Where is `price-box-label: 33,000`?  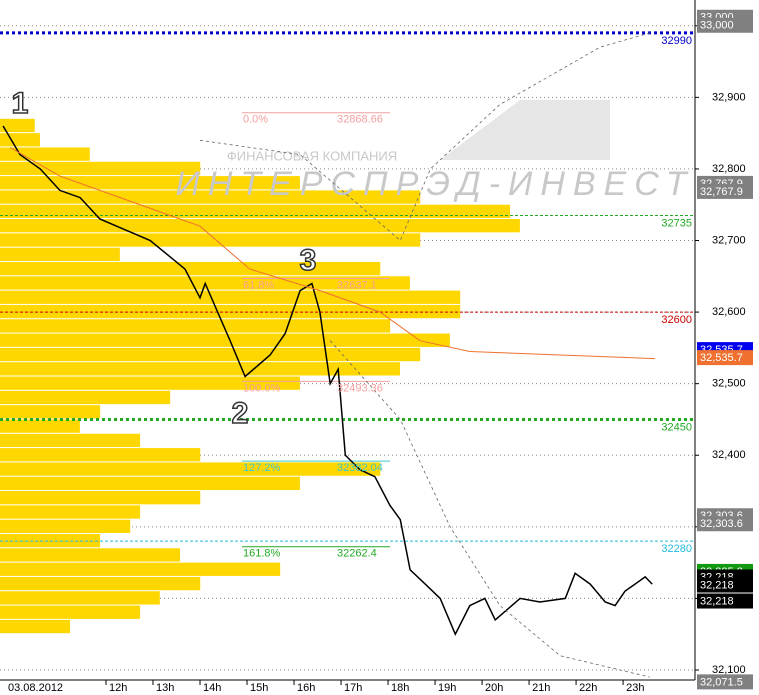 price-box-label: 33,000 is located at coordinates (717, 26).